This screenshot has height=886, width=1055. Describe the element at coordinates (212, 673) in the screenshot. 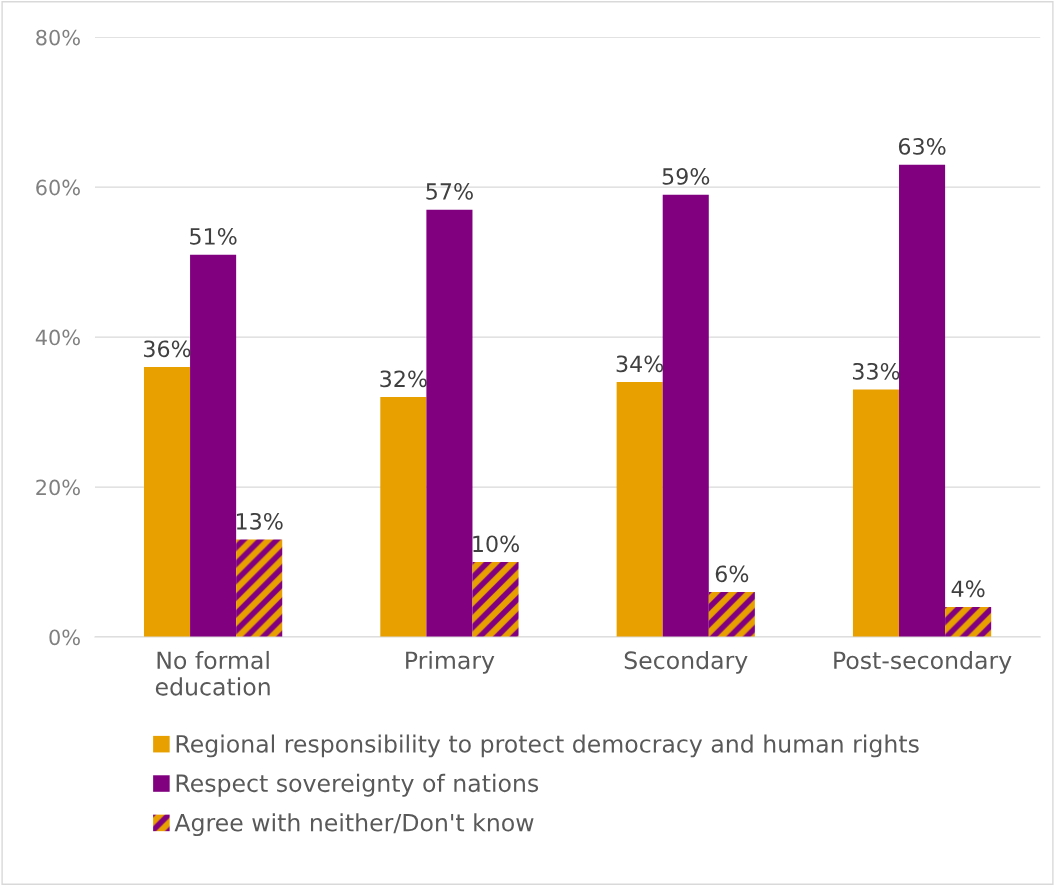

I see `x-tick-label: No formal education` at that location.